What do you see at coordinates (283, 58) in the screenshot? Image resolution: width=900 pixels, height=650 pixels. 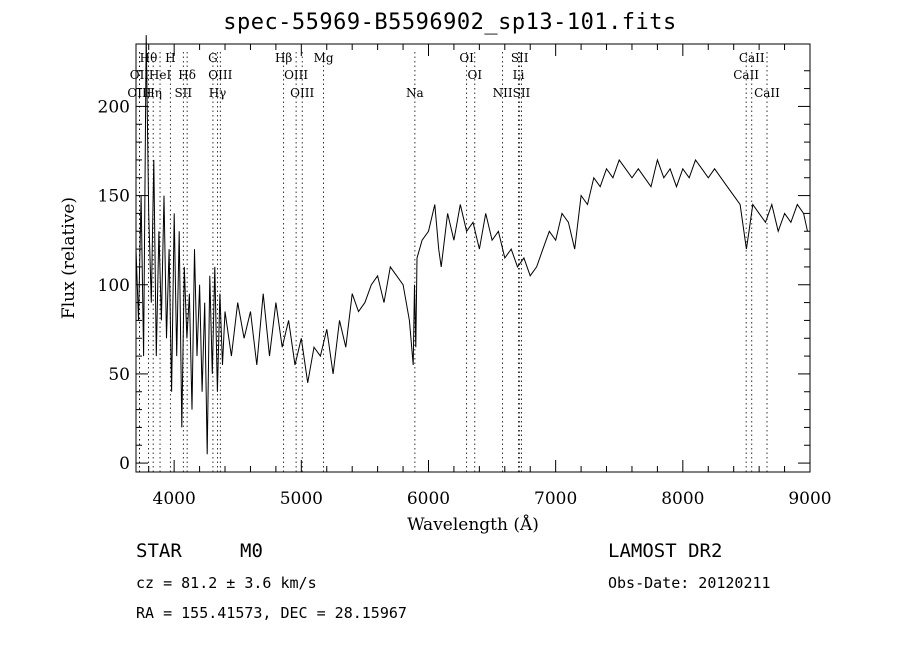 I see `line-label: Hβ` at bounding box center [283, 58].